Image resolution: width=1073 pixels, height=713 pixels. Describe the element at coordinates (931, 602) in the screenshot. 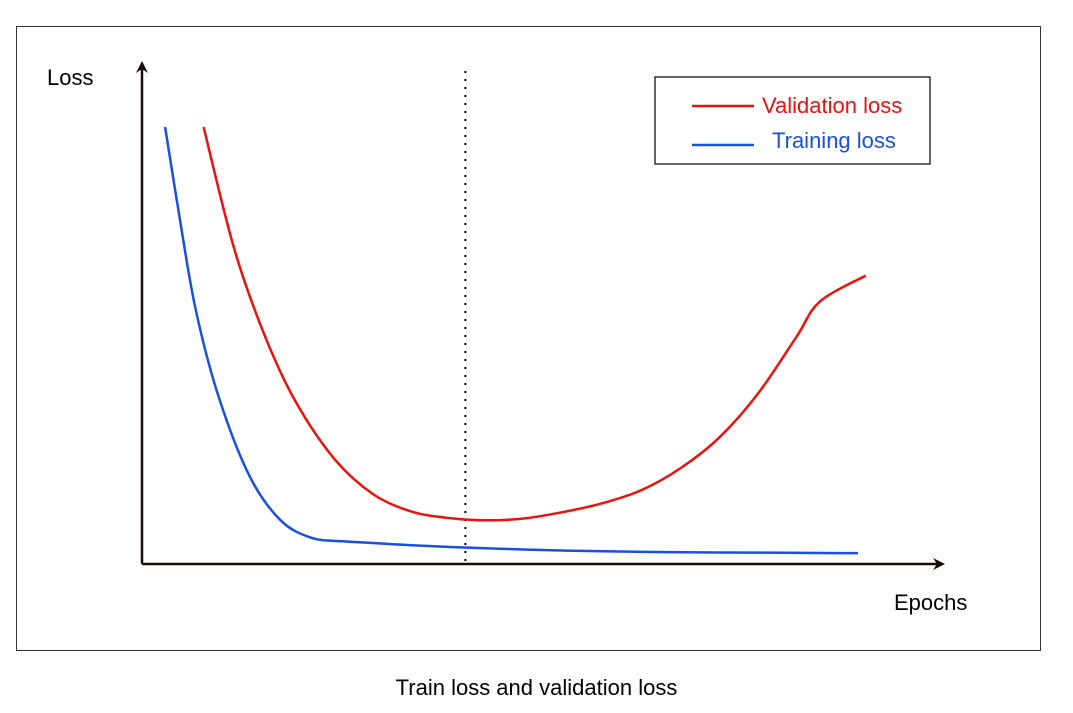

I see `x-axis-label: Epochs` at that location.